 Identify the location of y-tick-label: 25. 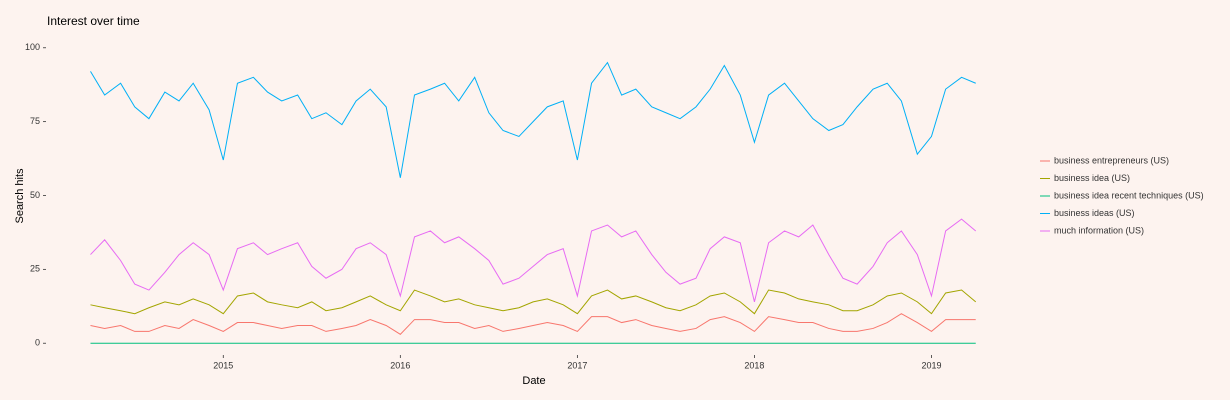
(35, 269).